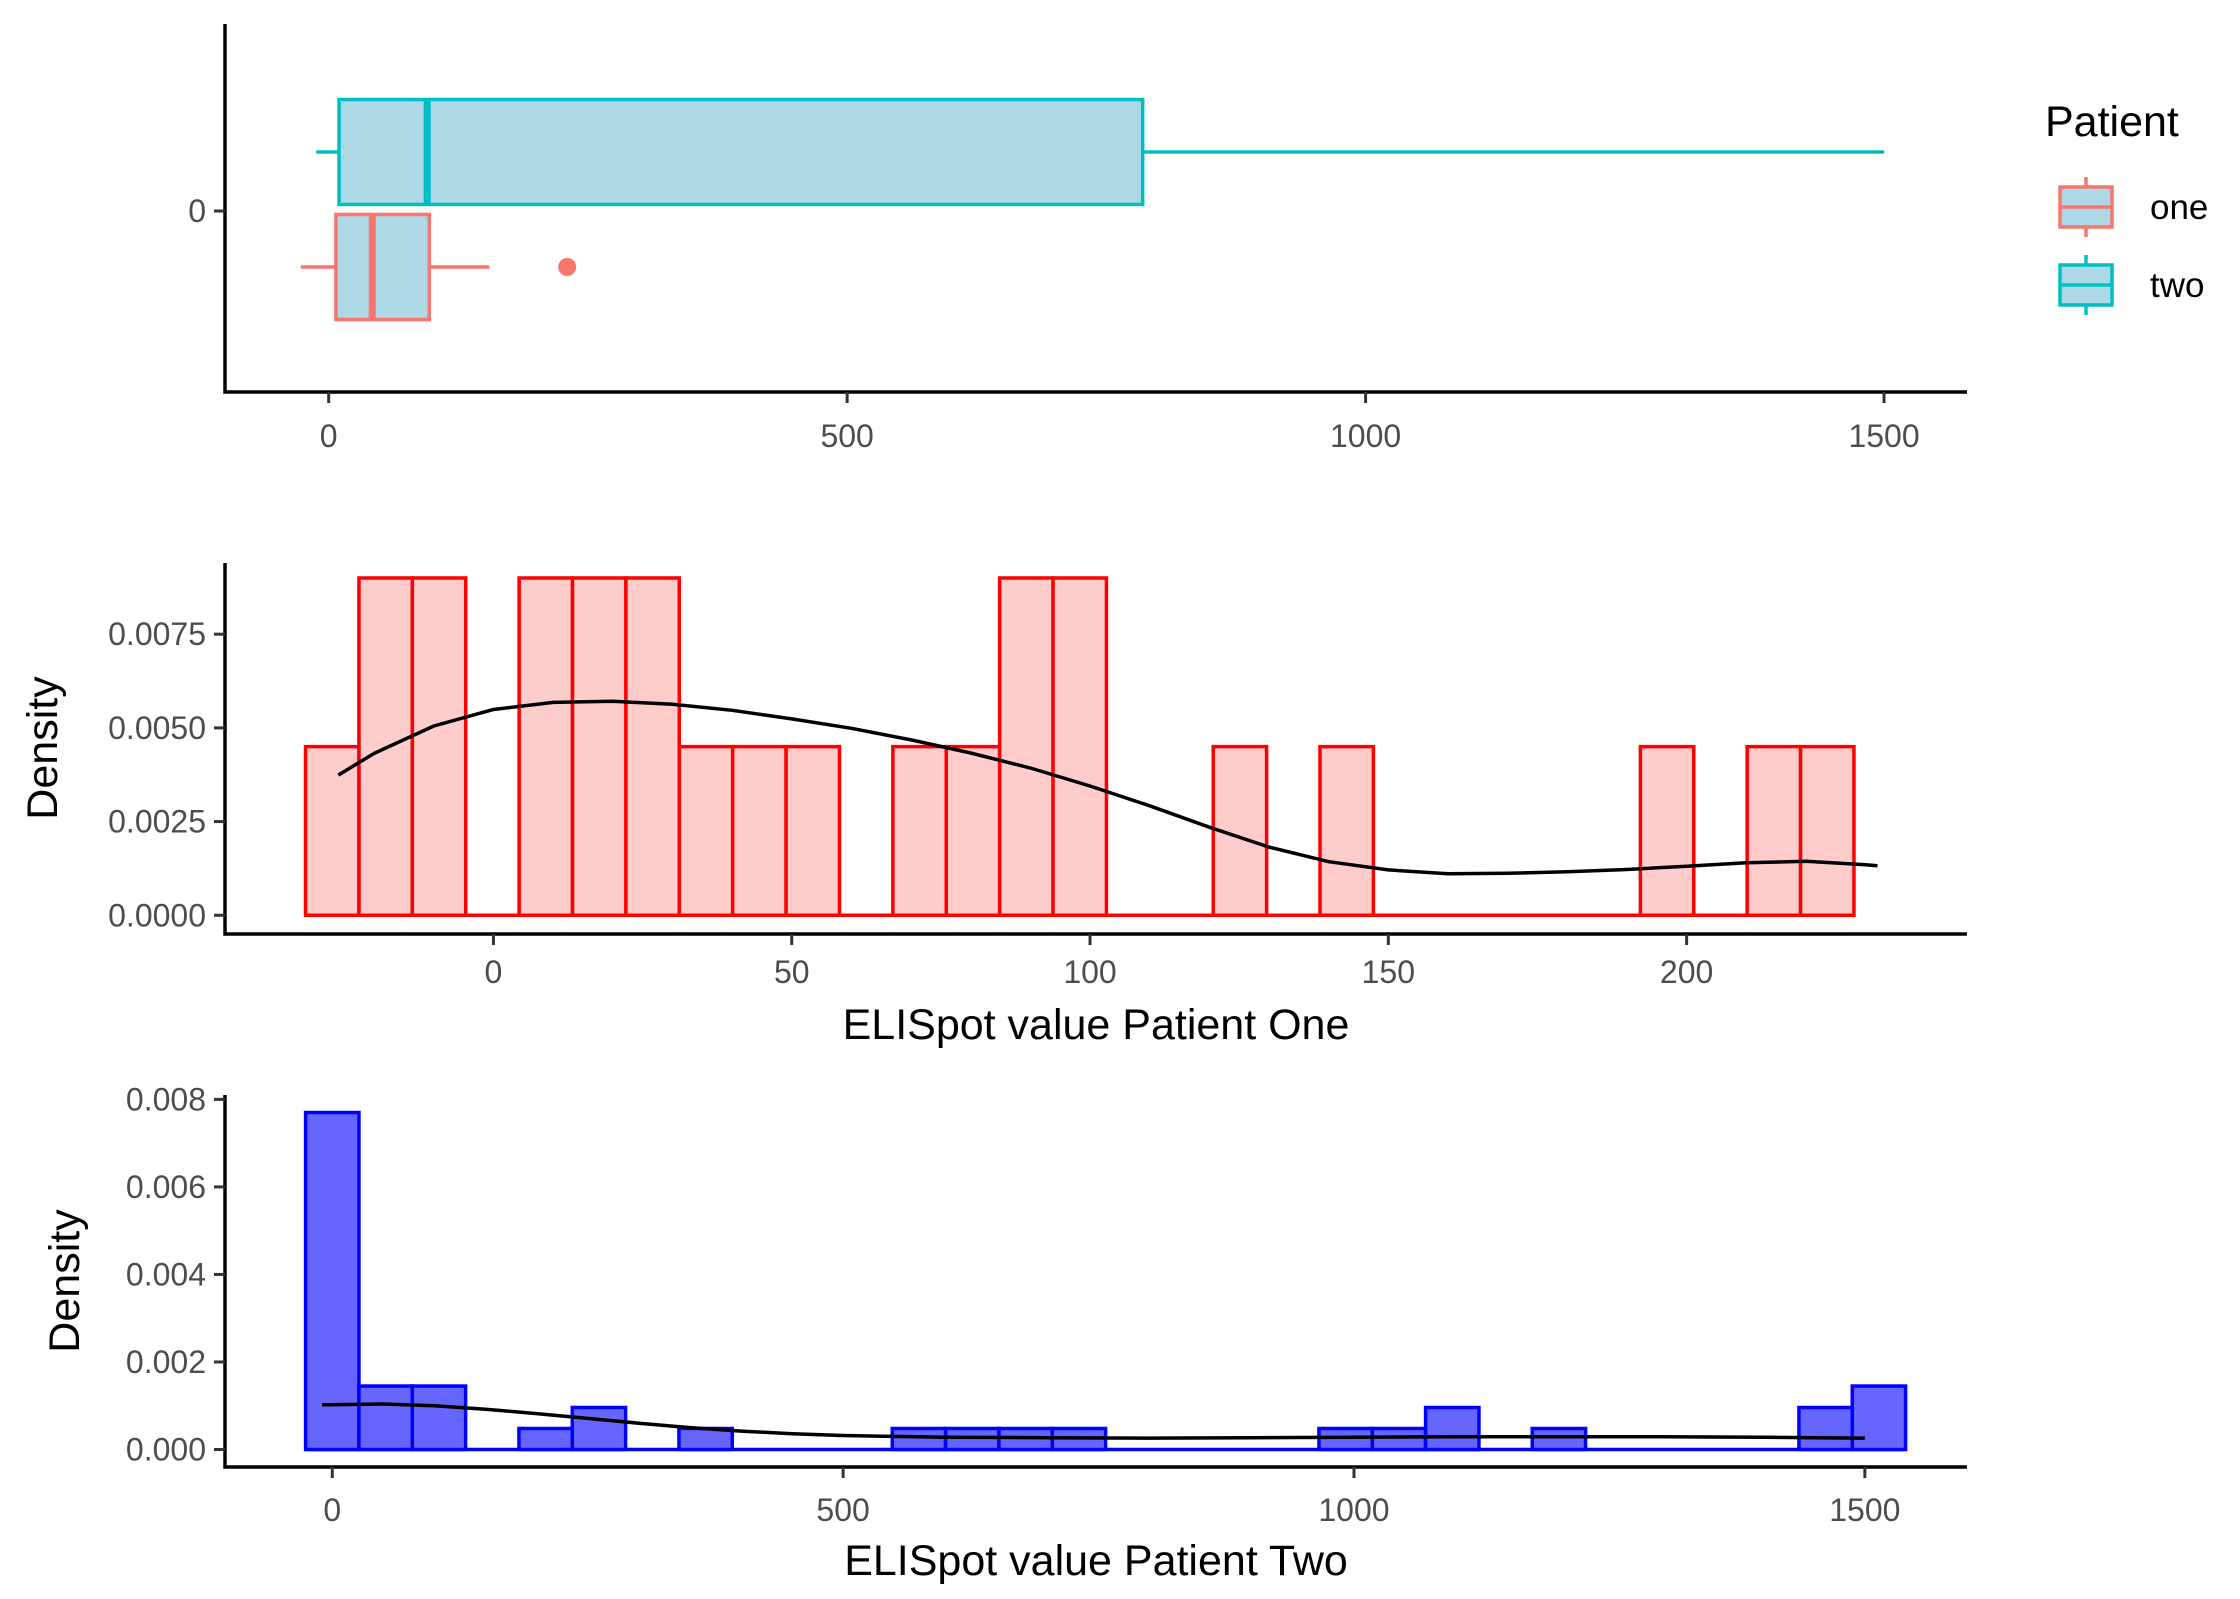  What do you see at coordinates (43, 748) in the screenshot?
I see `y-axis-title-patient-one: Density` at bounding box center [43, 748].